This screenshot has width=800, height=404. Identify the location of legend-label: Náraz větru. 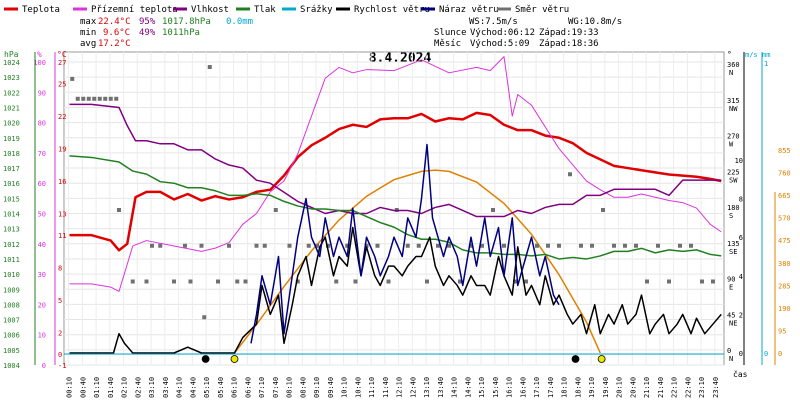
(469, 10).